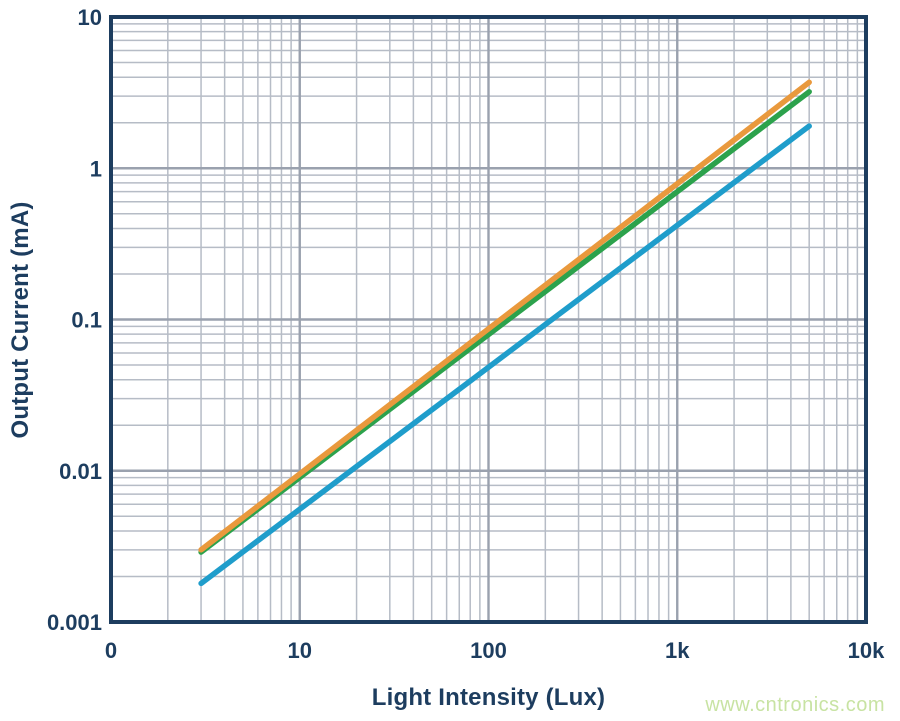  What do you see at coordinates (20, 320) in the screenshot?
I see `y-axis-title: Output Current (mA)` at bounding box center [20, 320].